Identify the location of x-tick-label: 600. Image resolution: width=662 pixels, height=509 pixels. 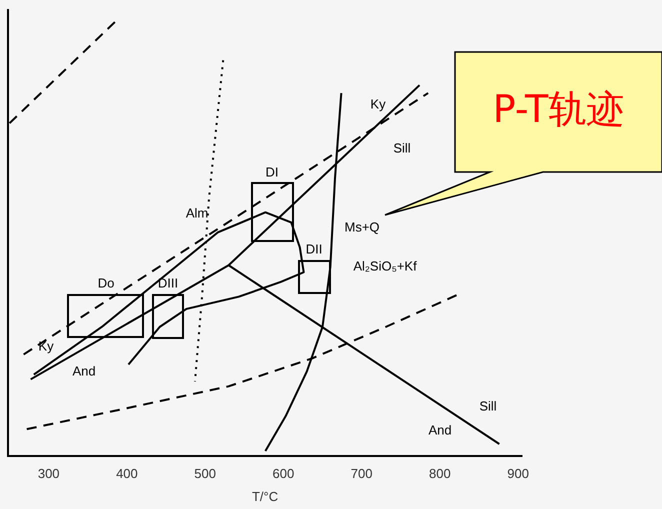
(283, 474).